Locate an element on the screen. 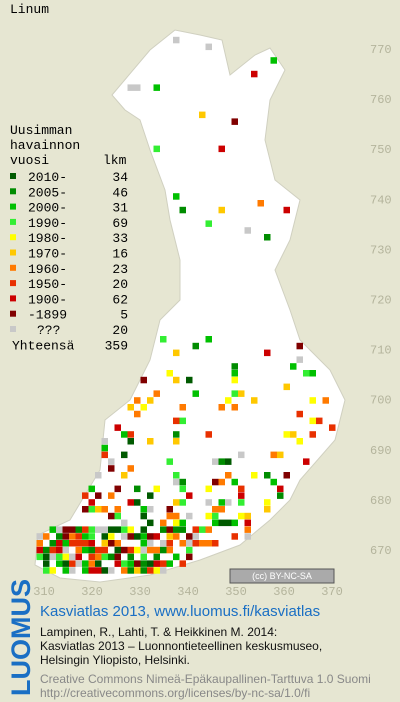  license-badge: (cc) BY-NC-SA is located at coordinates (282, 576).